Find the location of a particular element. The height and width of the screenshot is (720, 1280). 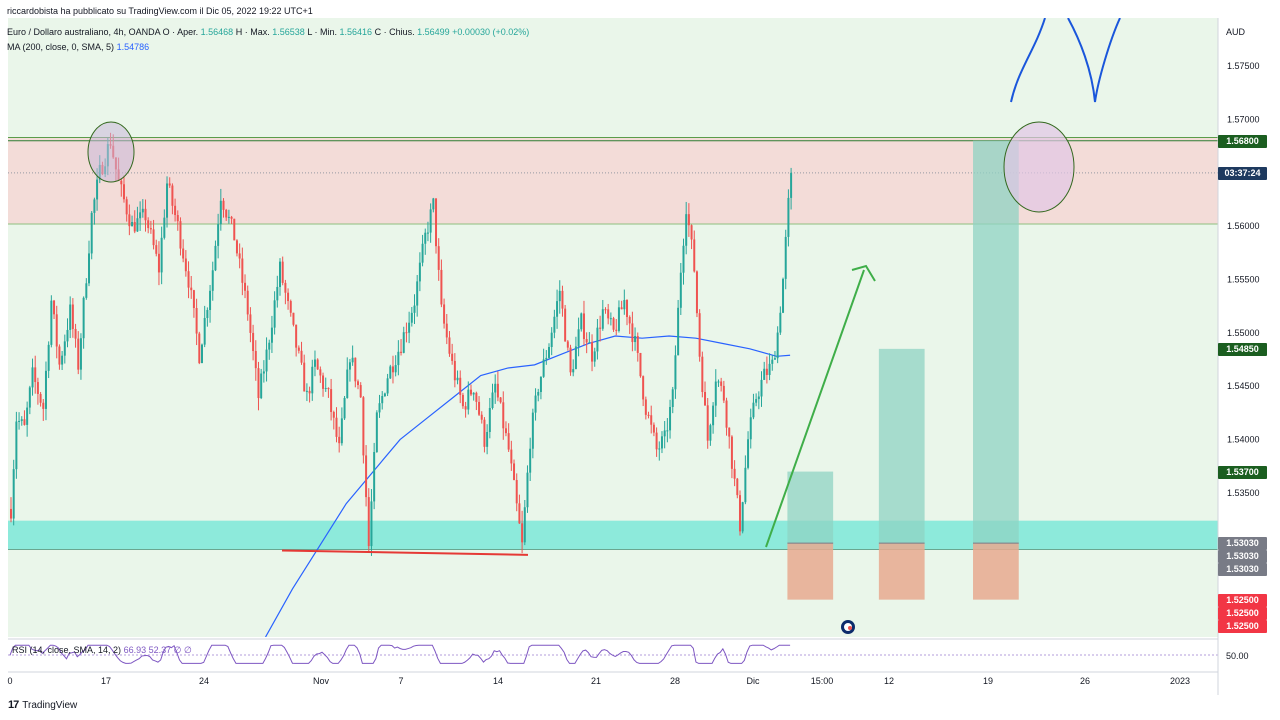

ma-label: MA (200, close, 0, SMA, 5) is located at coordinates (61, 47).